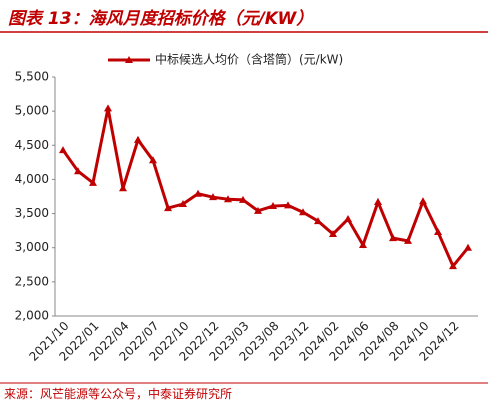  What do you see at coordinates (249, 59) in the screenshot?
I see `legend-label: 中标候选人均价（含塔筒）(元/kW)` at bounding box center [249, 59].